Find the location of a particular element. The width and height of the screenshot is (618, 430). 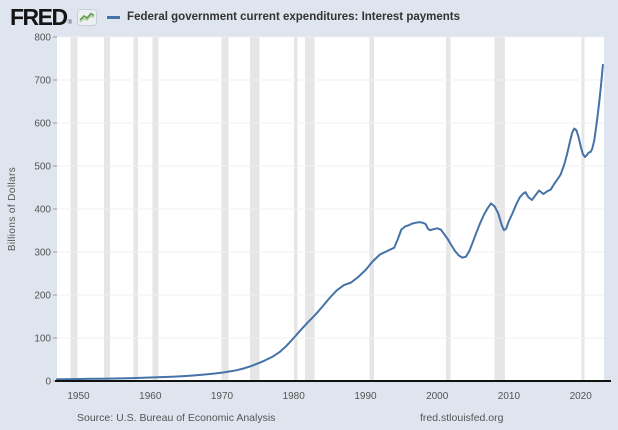

y-tick-label: 500 is located at coordinates (42, 167).